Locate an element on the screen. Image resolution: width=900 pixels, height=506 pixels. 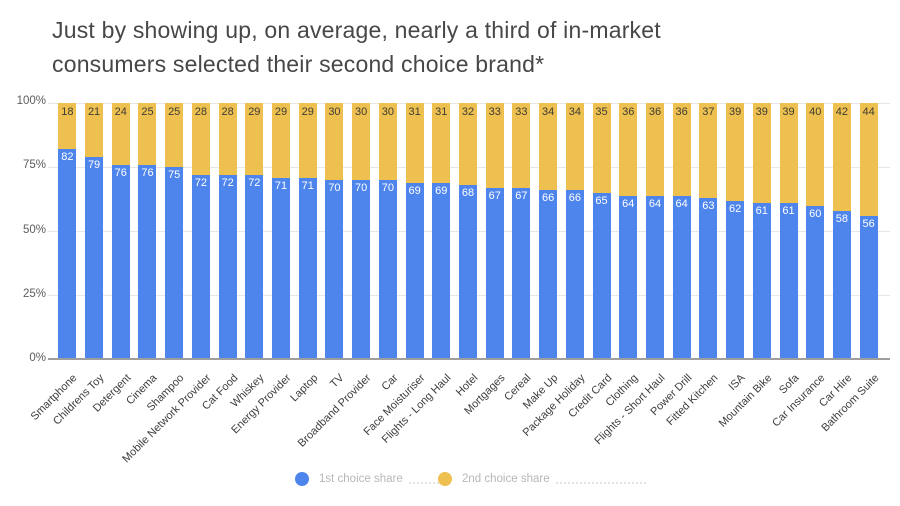
bar-value-1st-choice: 62 is located at coordinates (735, 208).